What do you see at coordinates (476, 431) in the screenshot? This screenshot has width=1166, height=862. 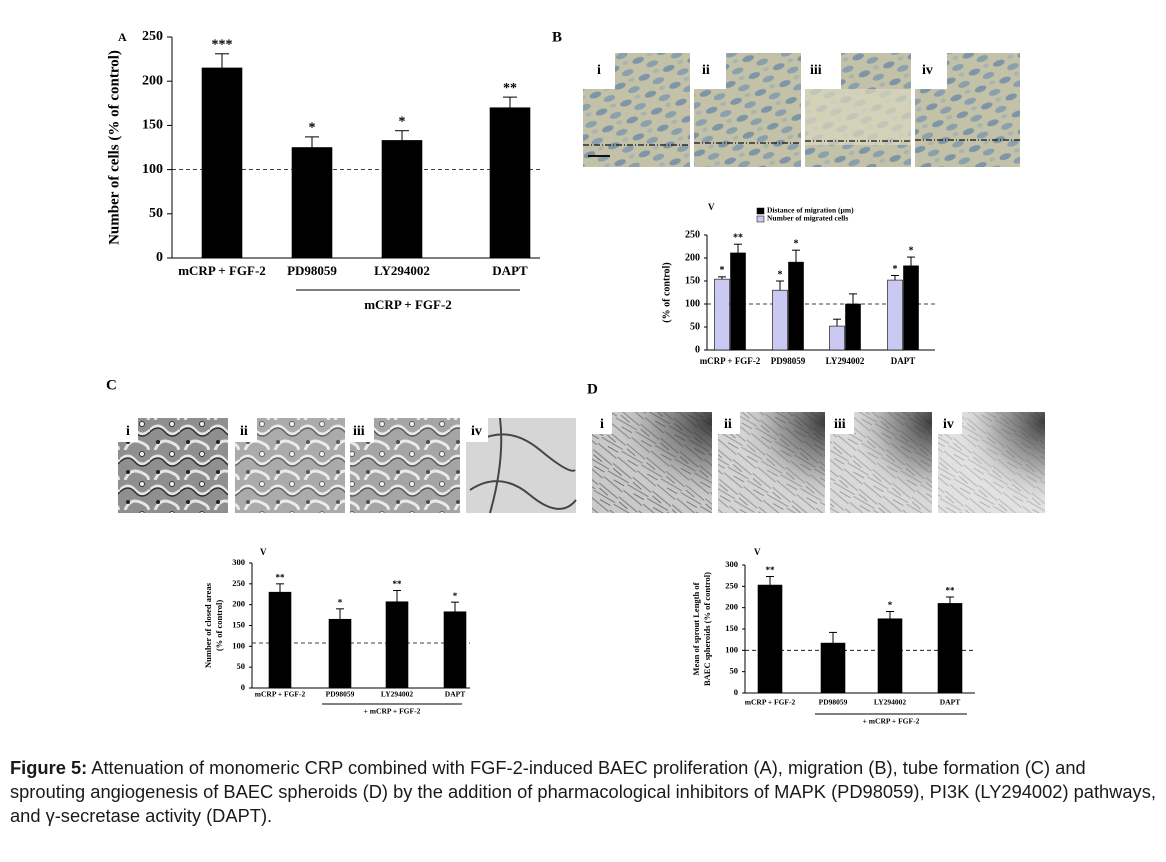 I see `micrograph-label: iv` at bounding box center [476, 431].